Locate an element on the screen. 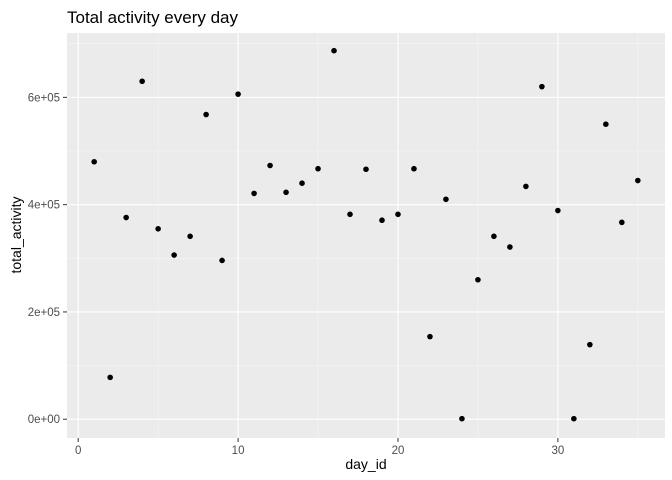 This screenshot has width=672, height=480. chart-title: Total activity every day is located at coordinates (153, 17).